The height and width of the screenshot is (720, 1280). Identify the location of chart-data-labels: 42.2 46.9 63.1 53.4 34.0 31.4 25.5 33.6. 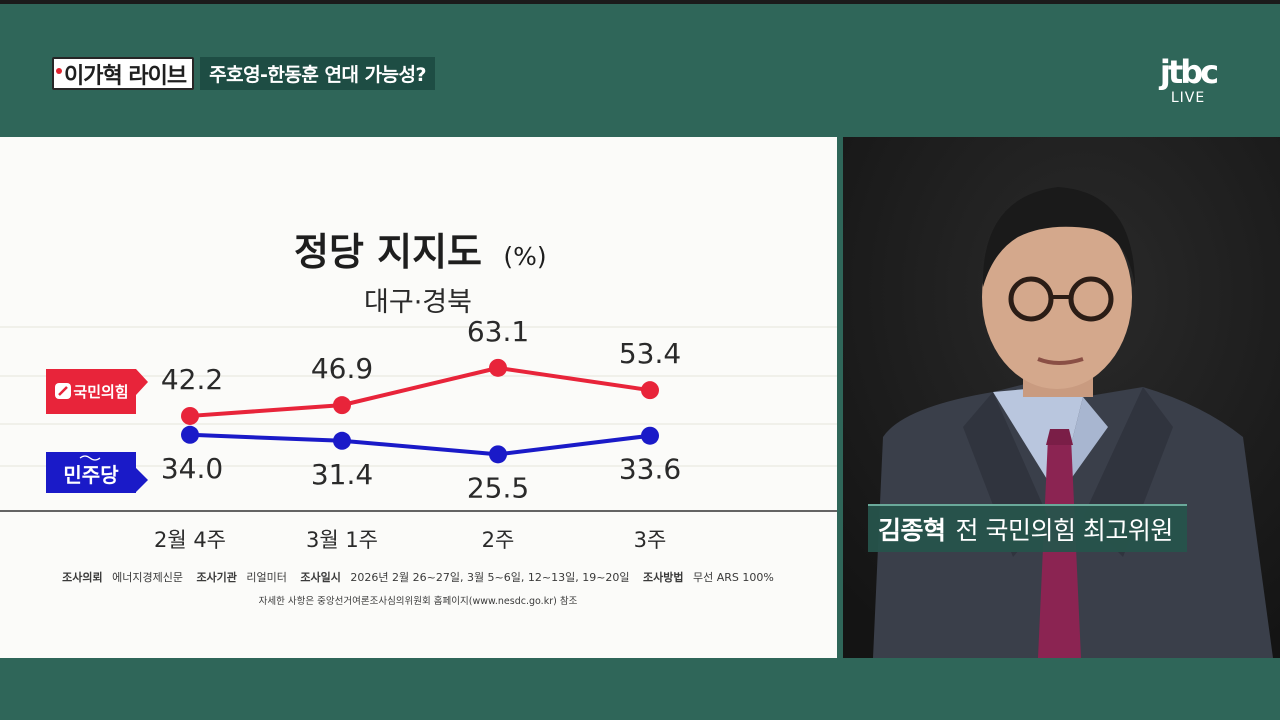
(421, 409).